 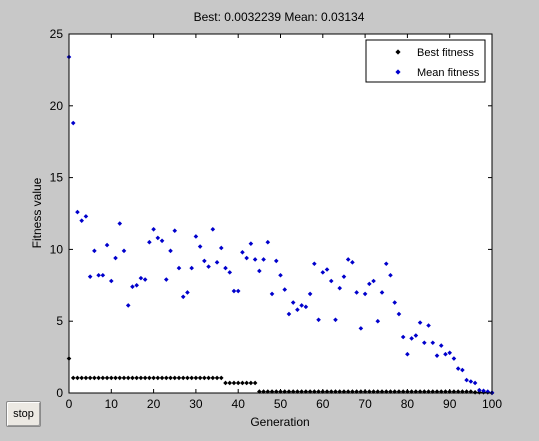 I want to click on y-tick-label: 25, so click(x=57, y=34).